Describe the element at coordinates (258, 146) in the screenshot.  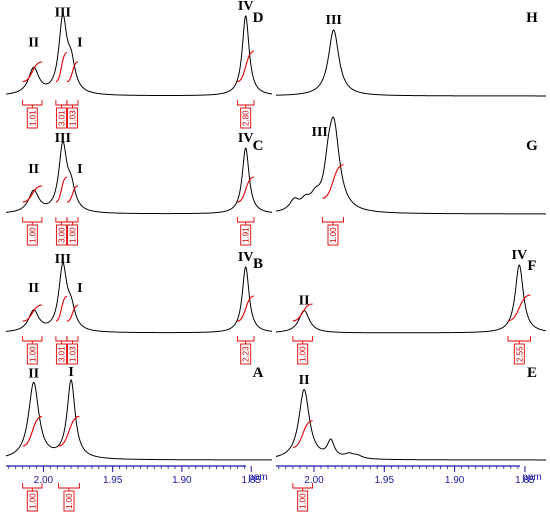
I see `panel-label: C` at that location.